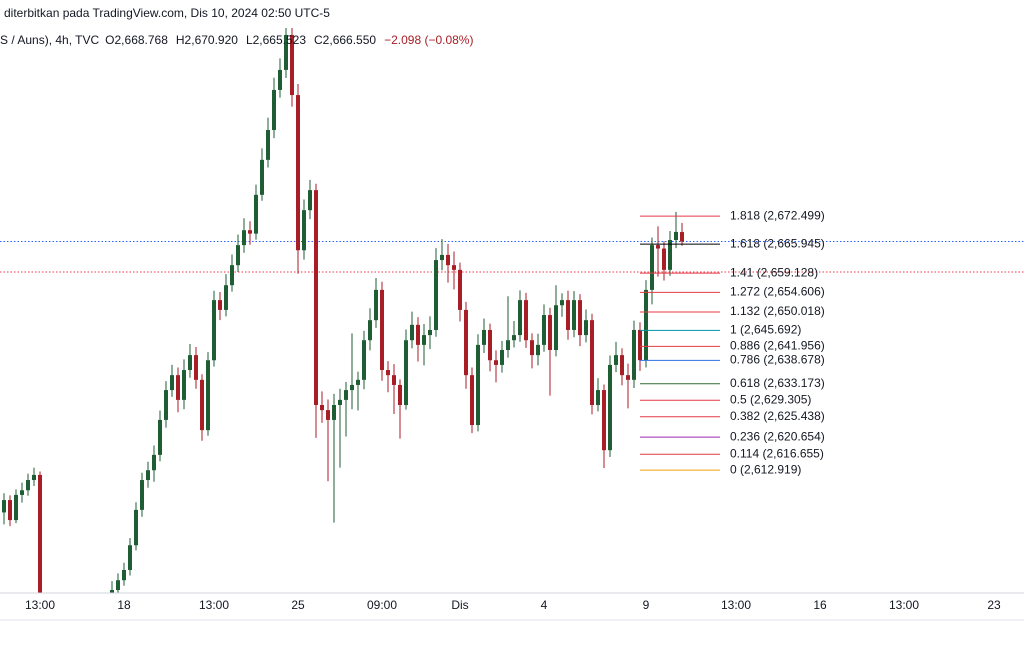 The image size is (1024, 656). What do you see at coordinates (820, 605) in the screenshot?
I see `x-tick-label: 16` at bounding box center [820, 605].